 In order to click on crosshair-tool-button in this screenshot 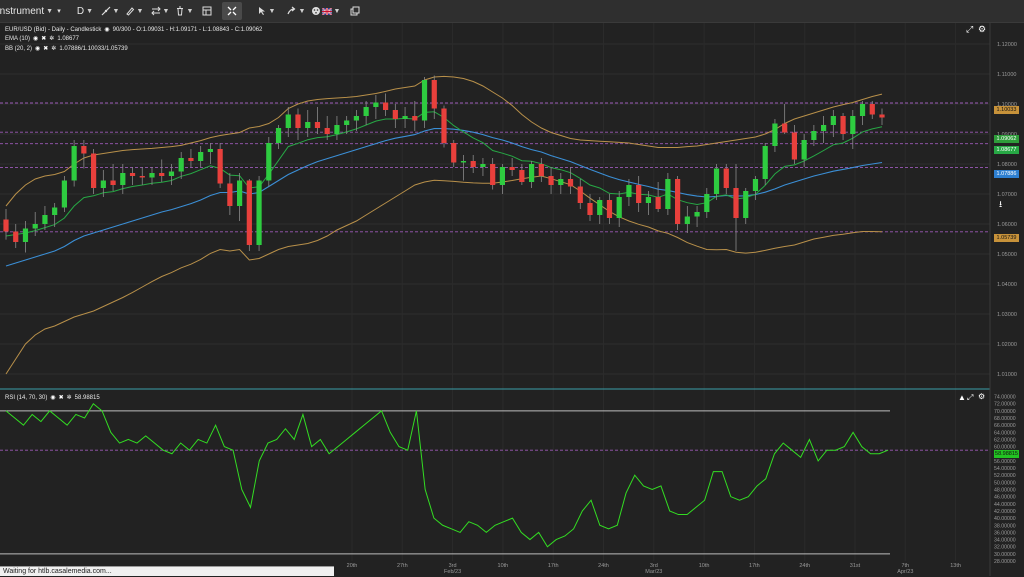, I will do `click(232, 11)`.